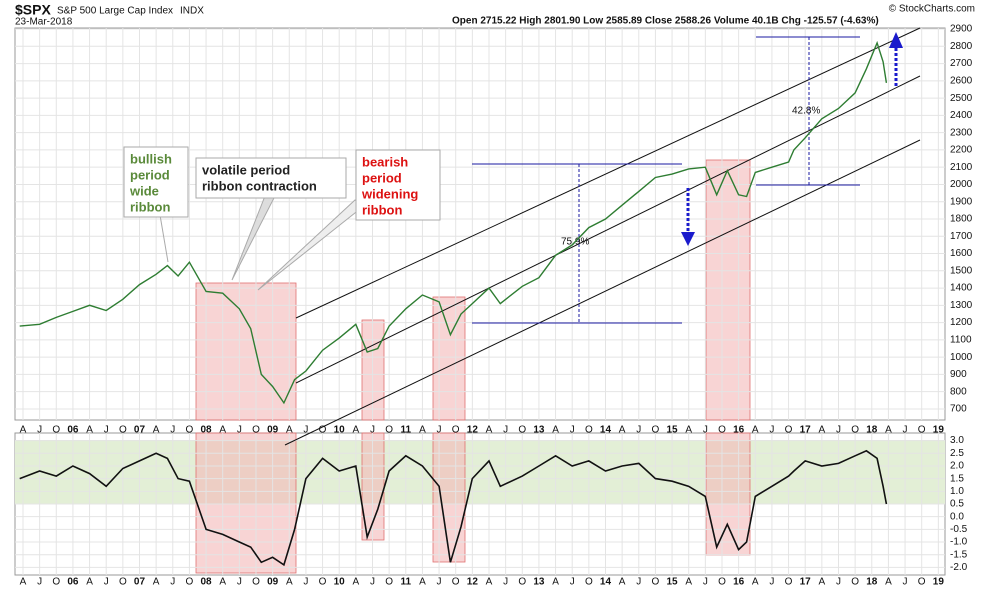 This screenshot has height=591, width=990. I want to click on y-tick-label: 1300, so click(961, 305).